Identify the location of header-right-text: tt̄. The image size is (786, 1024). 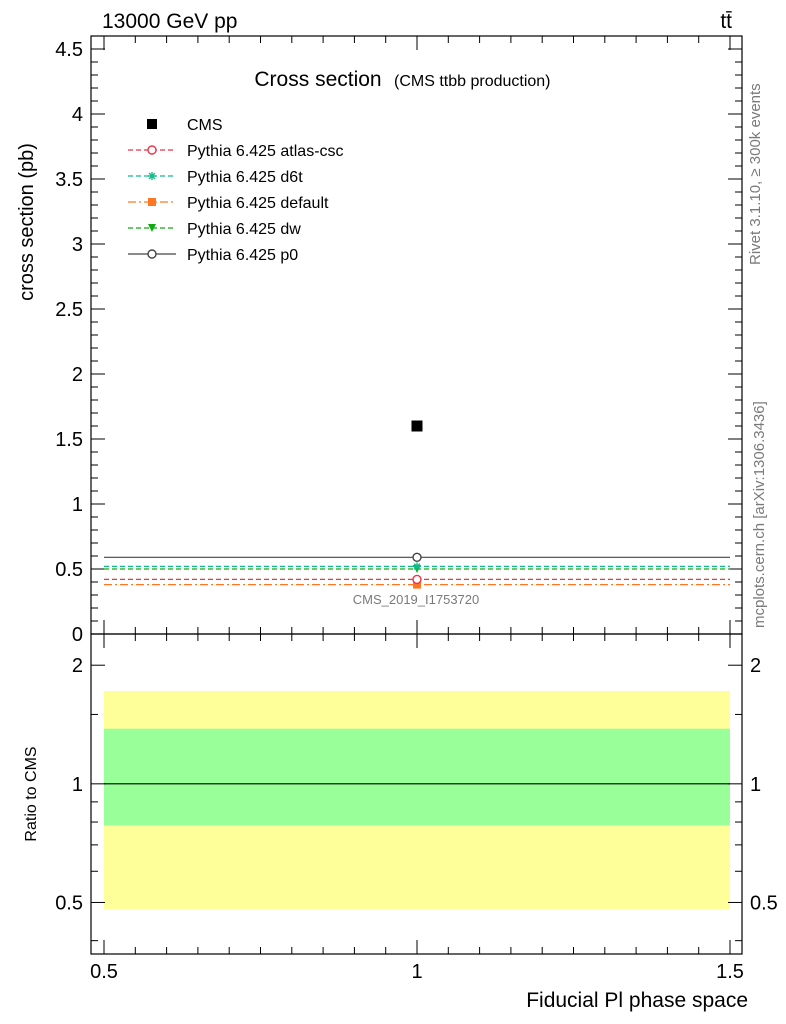
(726, 21).